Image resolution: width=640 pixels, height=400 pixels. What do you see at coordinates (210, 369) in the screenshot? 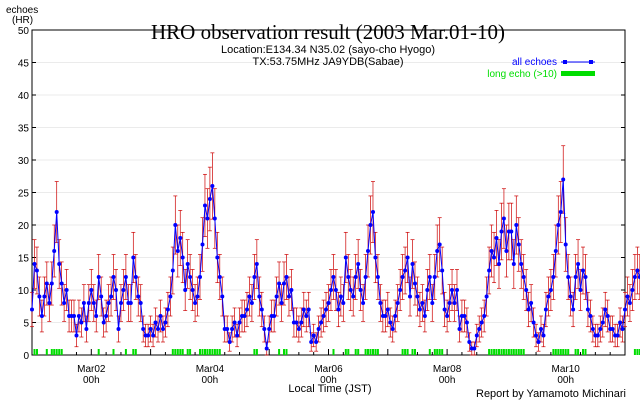
I see `x-tick-date-label: Mar04` at bounding box center [210, 369].